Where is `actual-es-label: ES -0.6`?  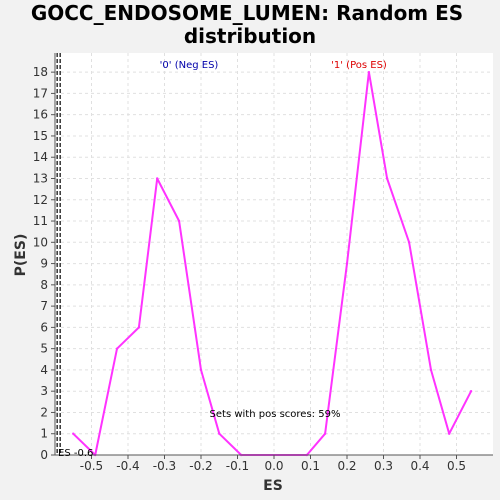
actual-es-label: ES -0.6 is located at coordinates (75, 453).